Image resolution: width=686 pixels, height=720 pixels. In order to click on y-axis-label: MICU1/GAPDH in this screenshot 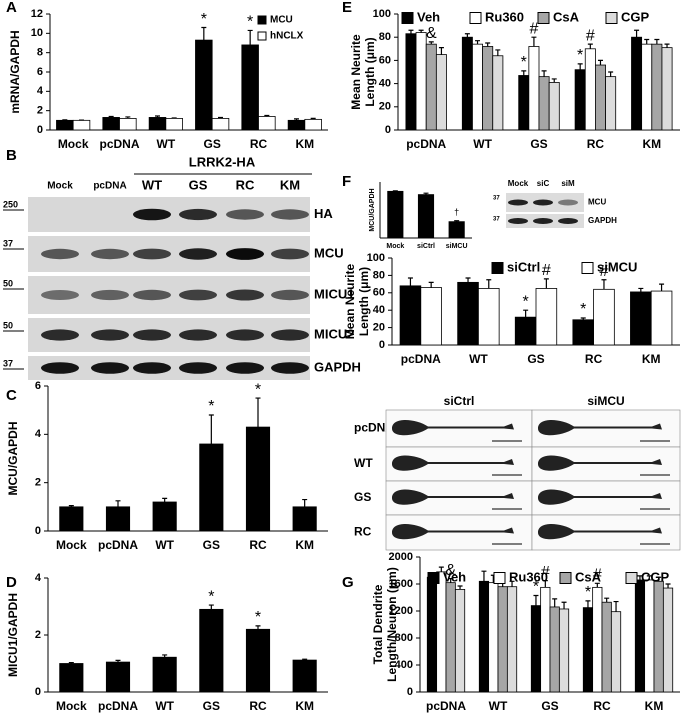, I will do `click(13, 635)`.